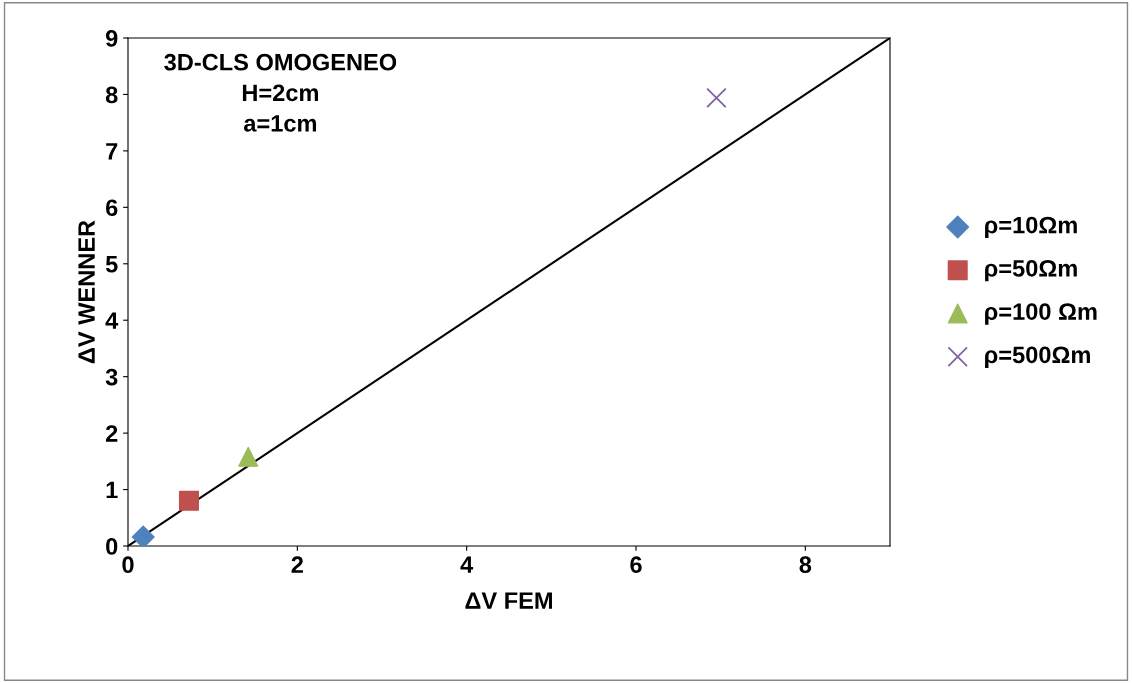 The image size is (1132, 683). Describe the element at coordinates (111, 38) in the screenshot. I see `y-tick-label: 9` at that location.